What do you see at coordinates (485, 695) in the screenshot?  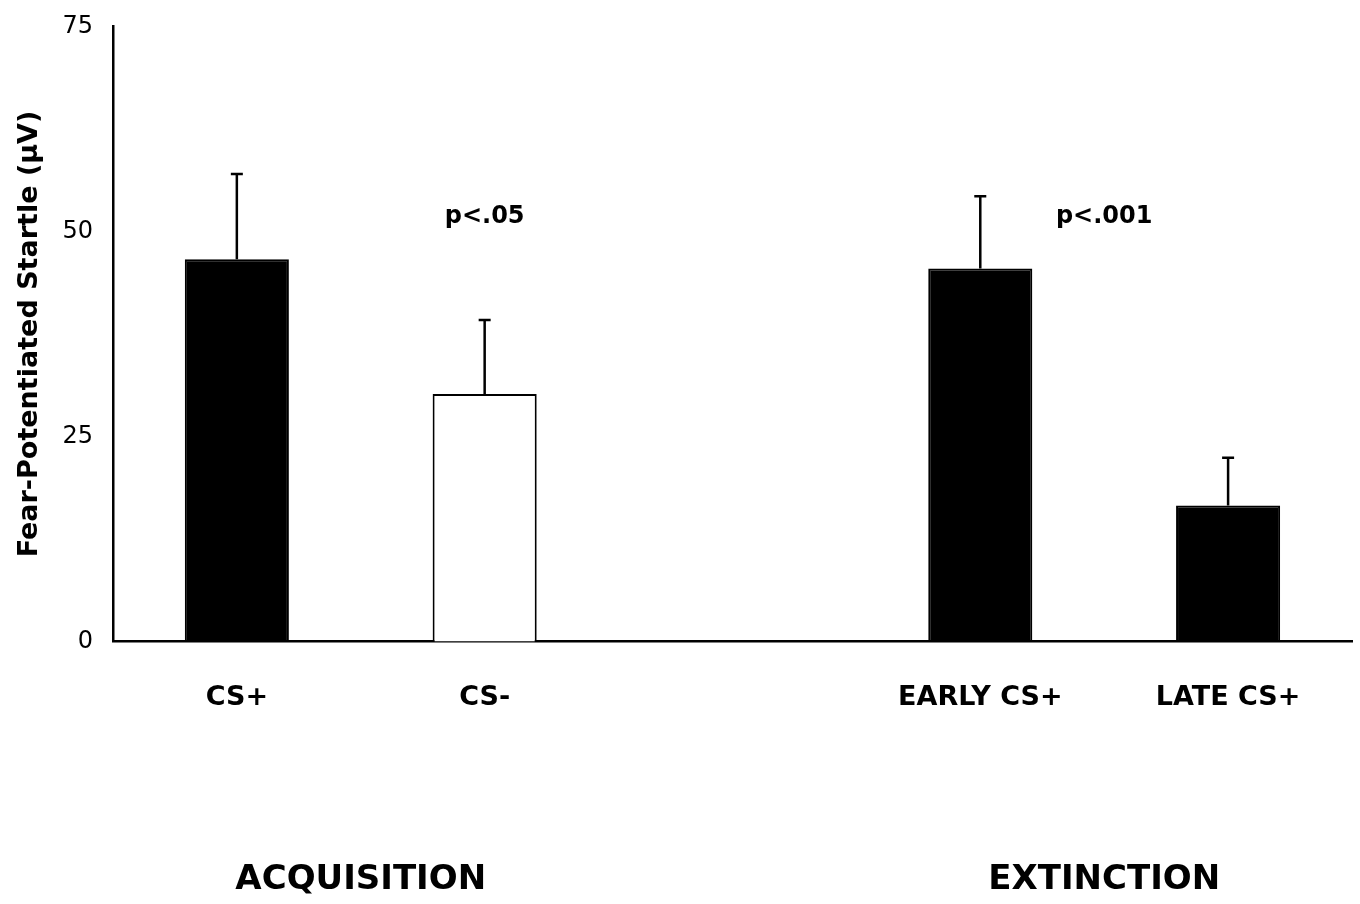 I see `x-tick-label: CS-` at bounding box center [485, 695].